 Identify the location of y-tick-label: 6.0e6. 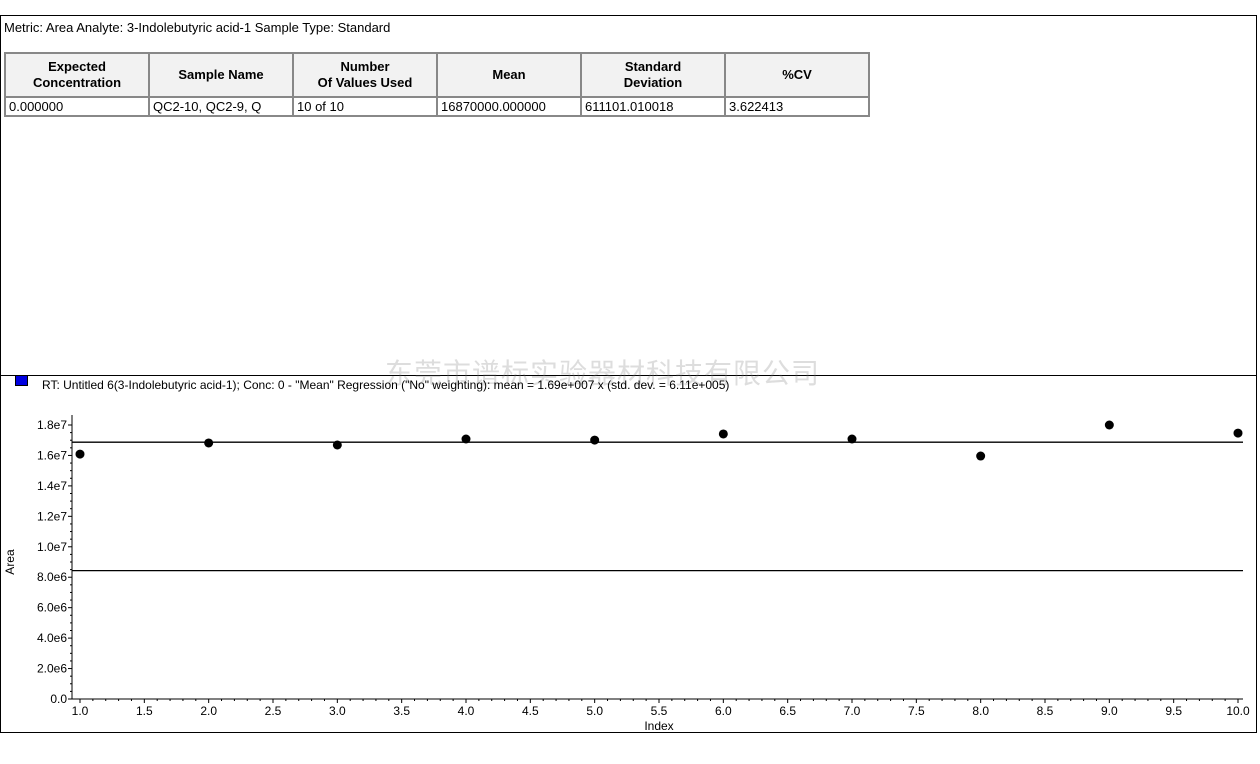
(52, 608).